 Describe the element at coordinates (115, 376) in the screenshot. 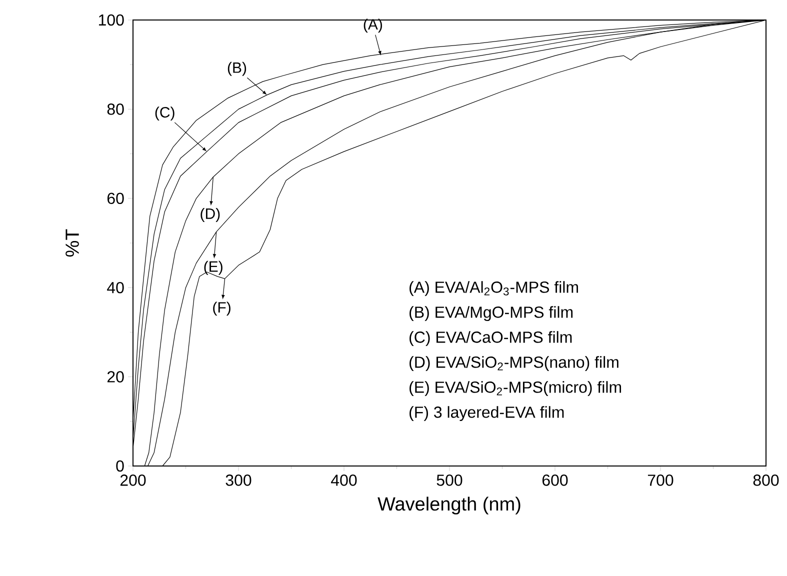

I see `y-tick-label: 20` at that location.